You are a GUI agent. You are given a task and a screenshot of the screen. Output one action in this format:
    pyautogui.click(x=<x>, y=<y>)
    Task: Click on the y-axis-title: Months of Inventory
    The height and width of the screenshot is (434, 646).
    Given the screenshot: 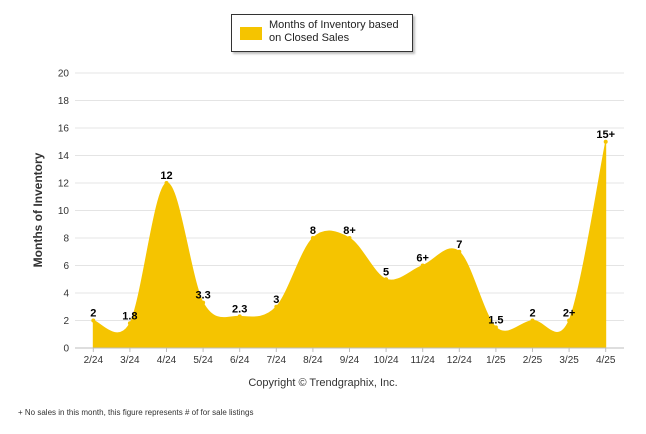 What is the action you would take?
    pyautogui.click(x=38, y=210)
    